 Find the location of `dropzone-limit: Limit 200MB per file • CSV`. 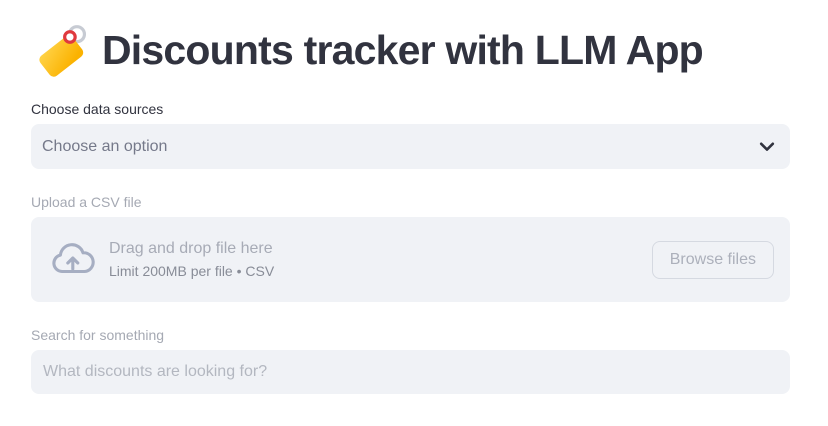

dropzone-limit: Limit 200MB per file • CSV is located at coordinates (192, 271).